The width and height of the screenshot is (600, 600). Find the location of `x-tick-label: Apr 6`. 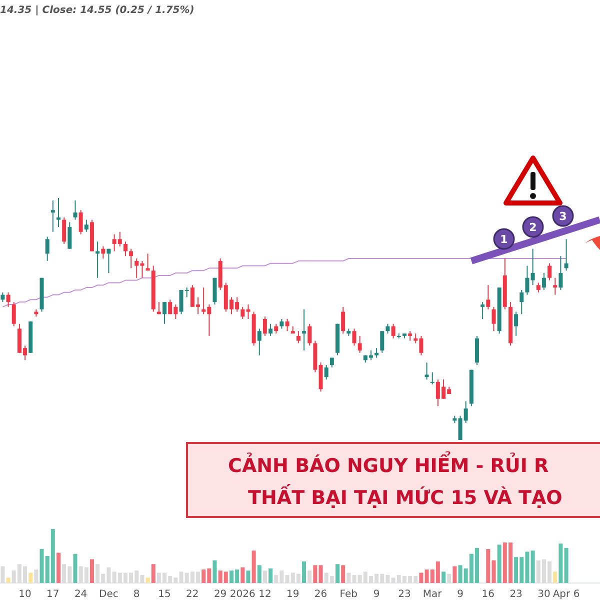

x-tick-label: Apr 6 is located at coordinates (566, 594).